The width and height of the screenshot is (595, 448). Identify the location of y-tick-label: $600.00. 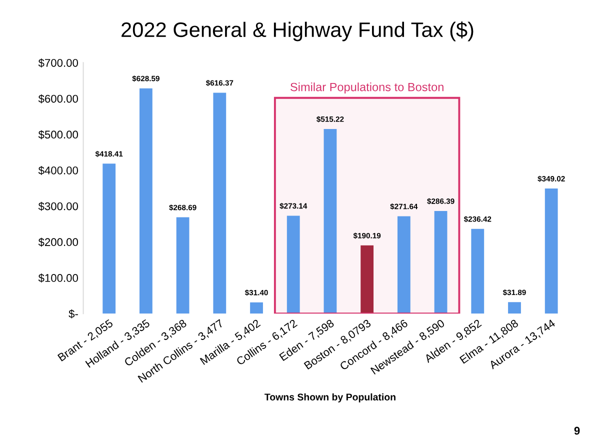
(58, 99).